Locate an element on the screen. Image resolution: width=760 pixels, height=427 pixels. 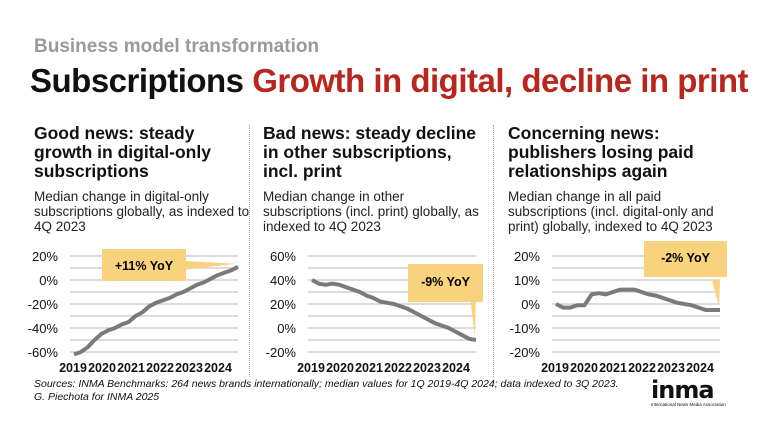
callout-pointer is located at coordinates (716, 293).